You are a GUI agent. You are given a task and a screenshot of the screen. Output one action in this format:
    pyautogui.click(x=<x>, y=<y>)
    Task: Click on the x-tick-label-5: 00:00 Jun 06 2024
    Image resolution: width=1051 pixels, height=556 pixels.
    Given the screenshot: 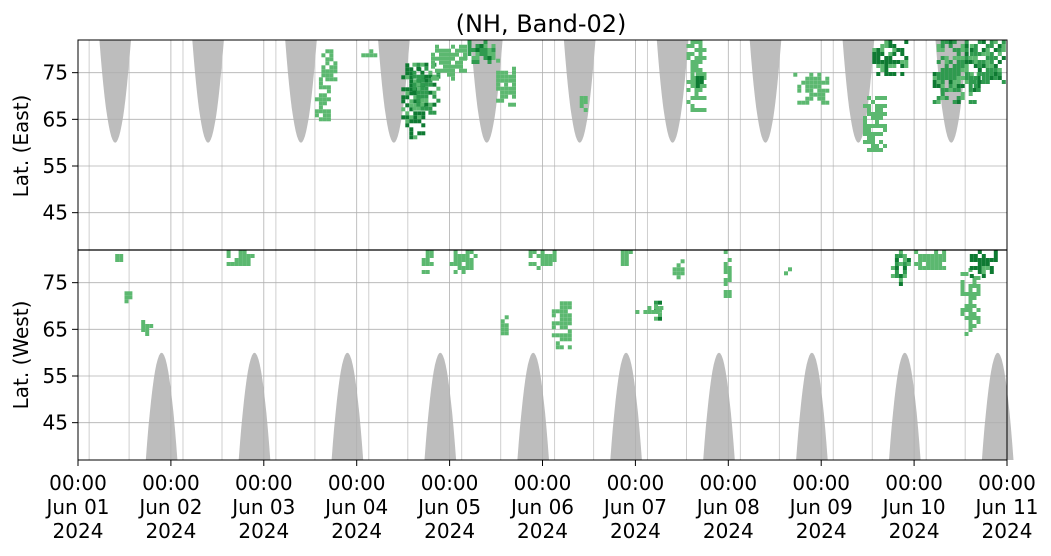 What is the action you would take?
    pyautogui.click(x=541, y=507)
    